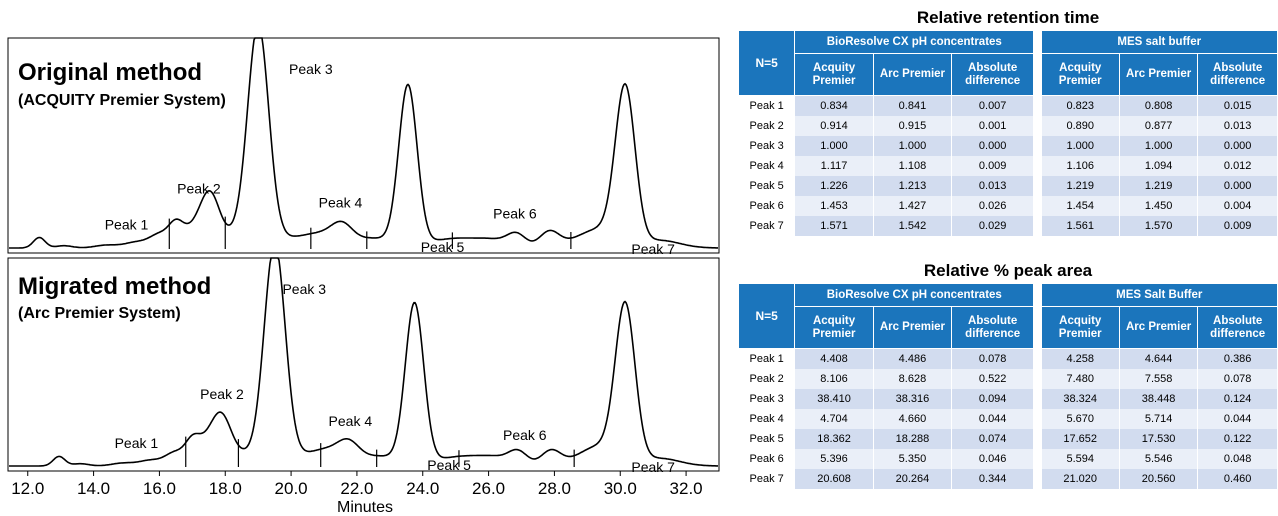 The image size is (1278, 516). I want to click on table-cell: 0.344, so click(993, 479).